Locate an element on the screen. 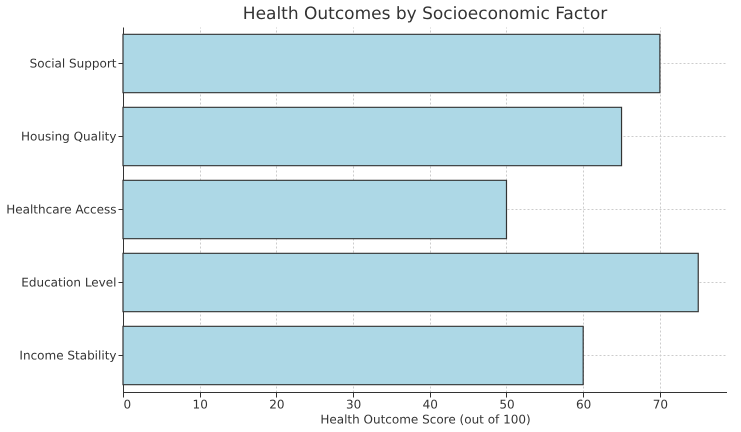 This screenshot has width=741, height=432. x-tick-label: 70 is located at coordinates (660, 405).